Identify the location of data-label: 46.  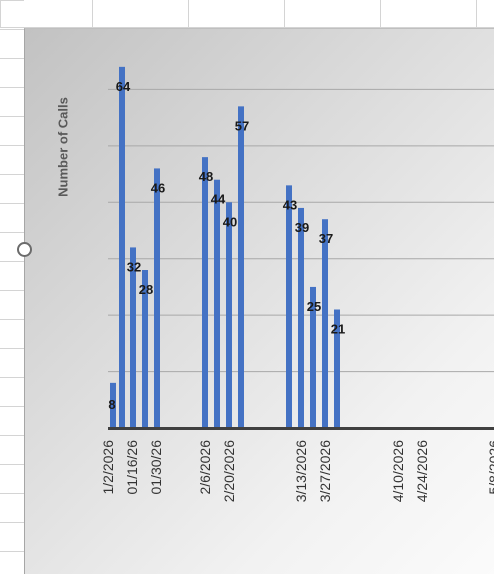
(158, 187).